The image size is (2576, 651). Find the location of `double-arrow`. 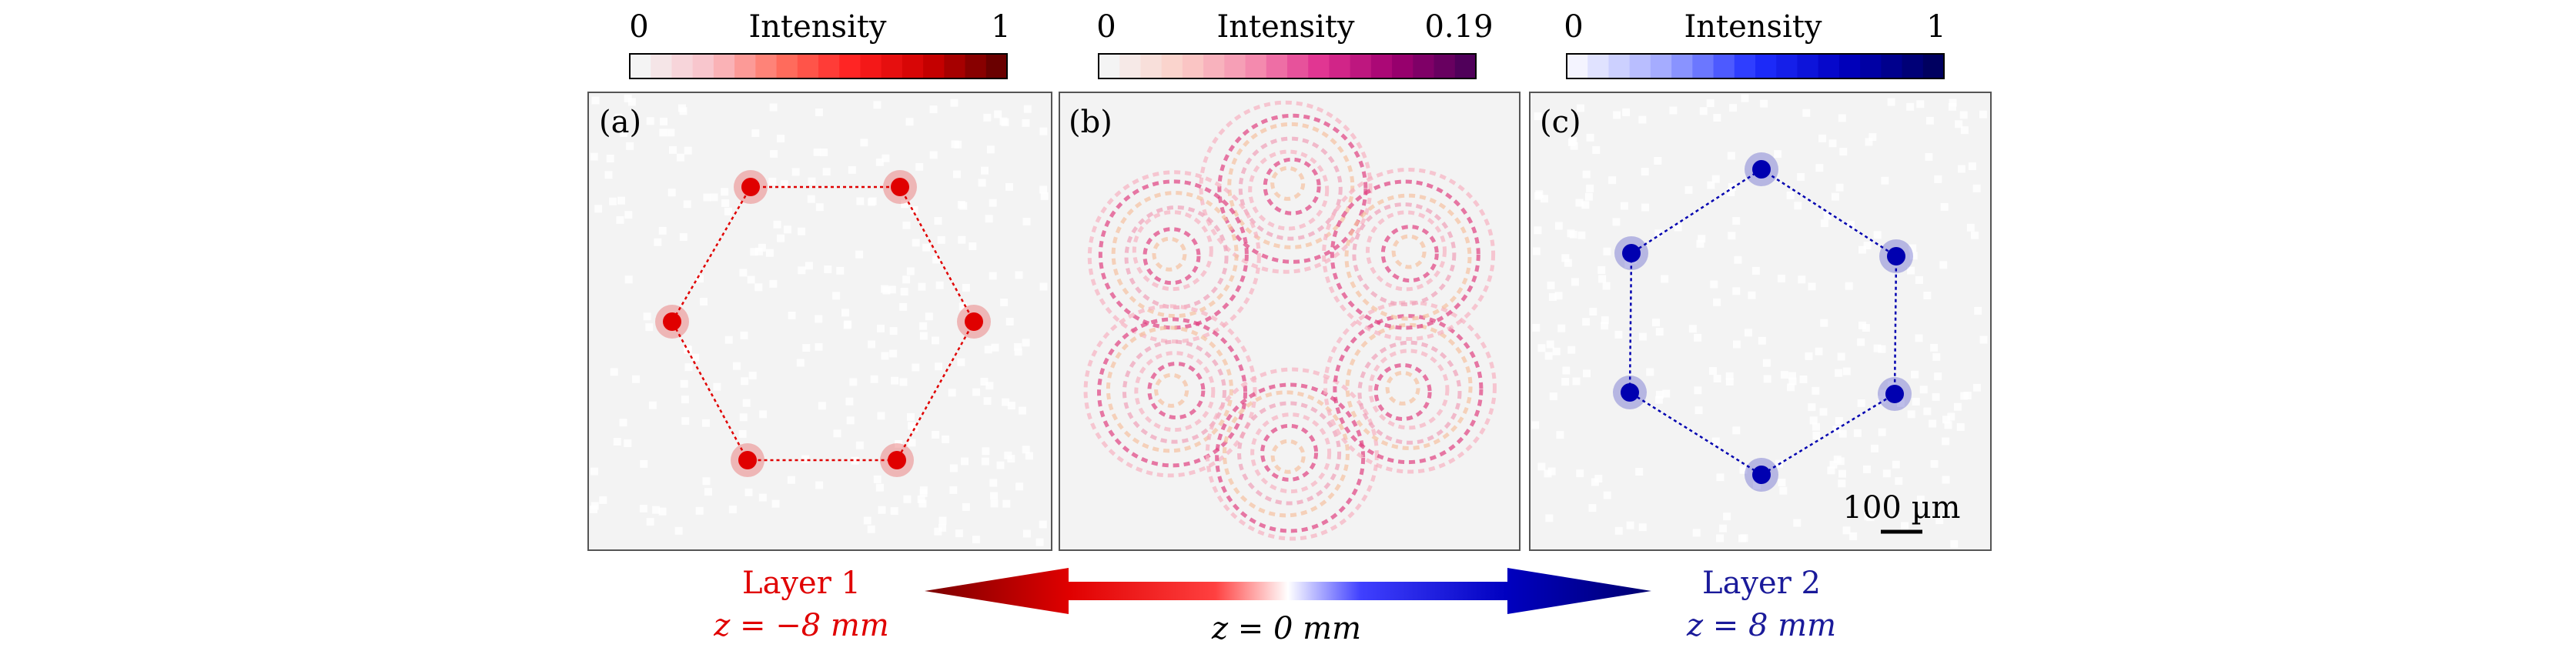

double-arrow is located at coordinates (1288, 591).